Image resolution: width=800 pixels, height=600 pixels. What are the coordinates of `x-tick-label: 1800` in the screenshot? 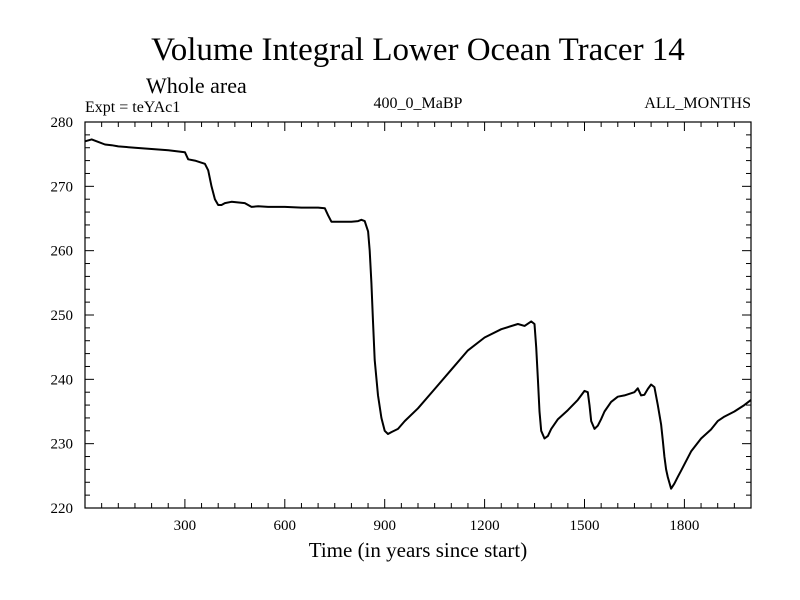 It's located at (684, 526).